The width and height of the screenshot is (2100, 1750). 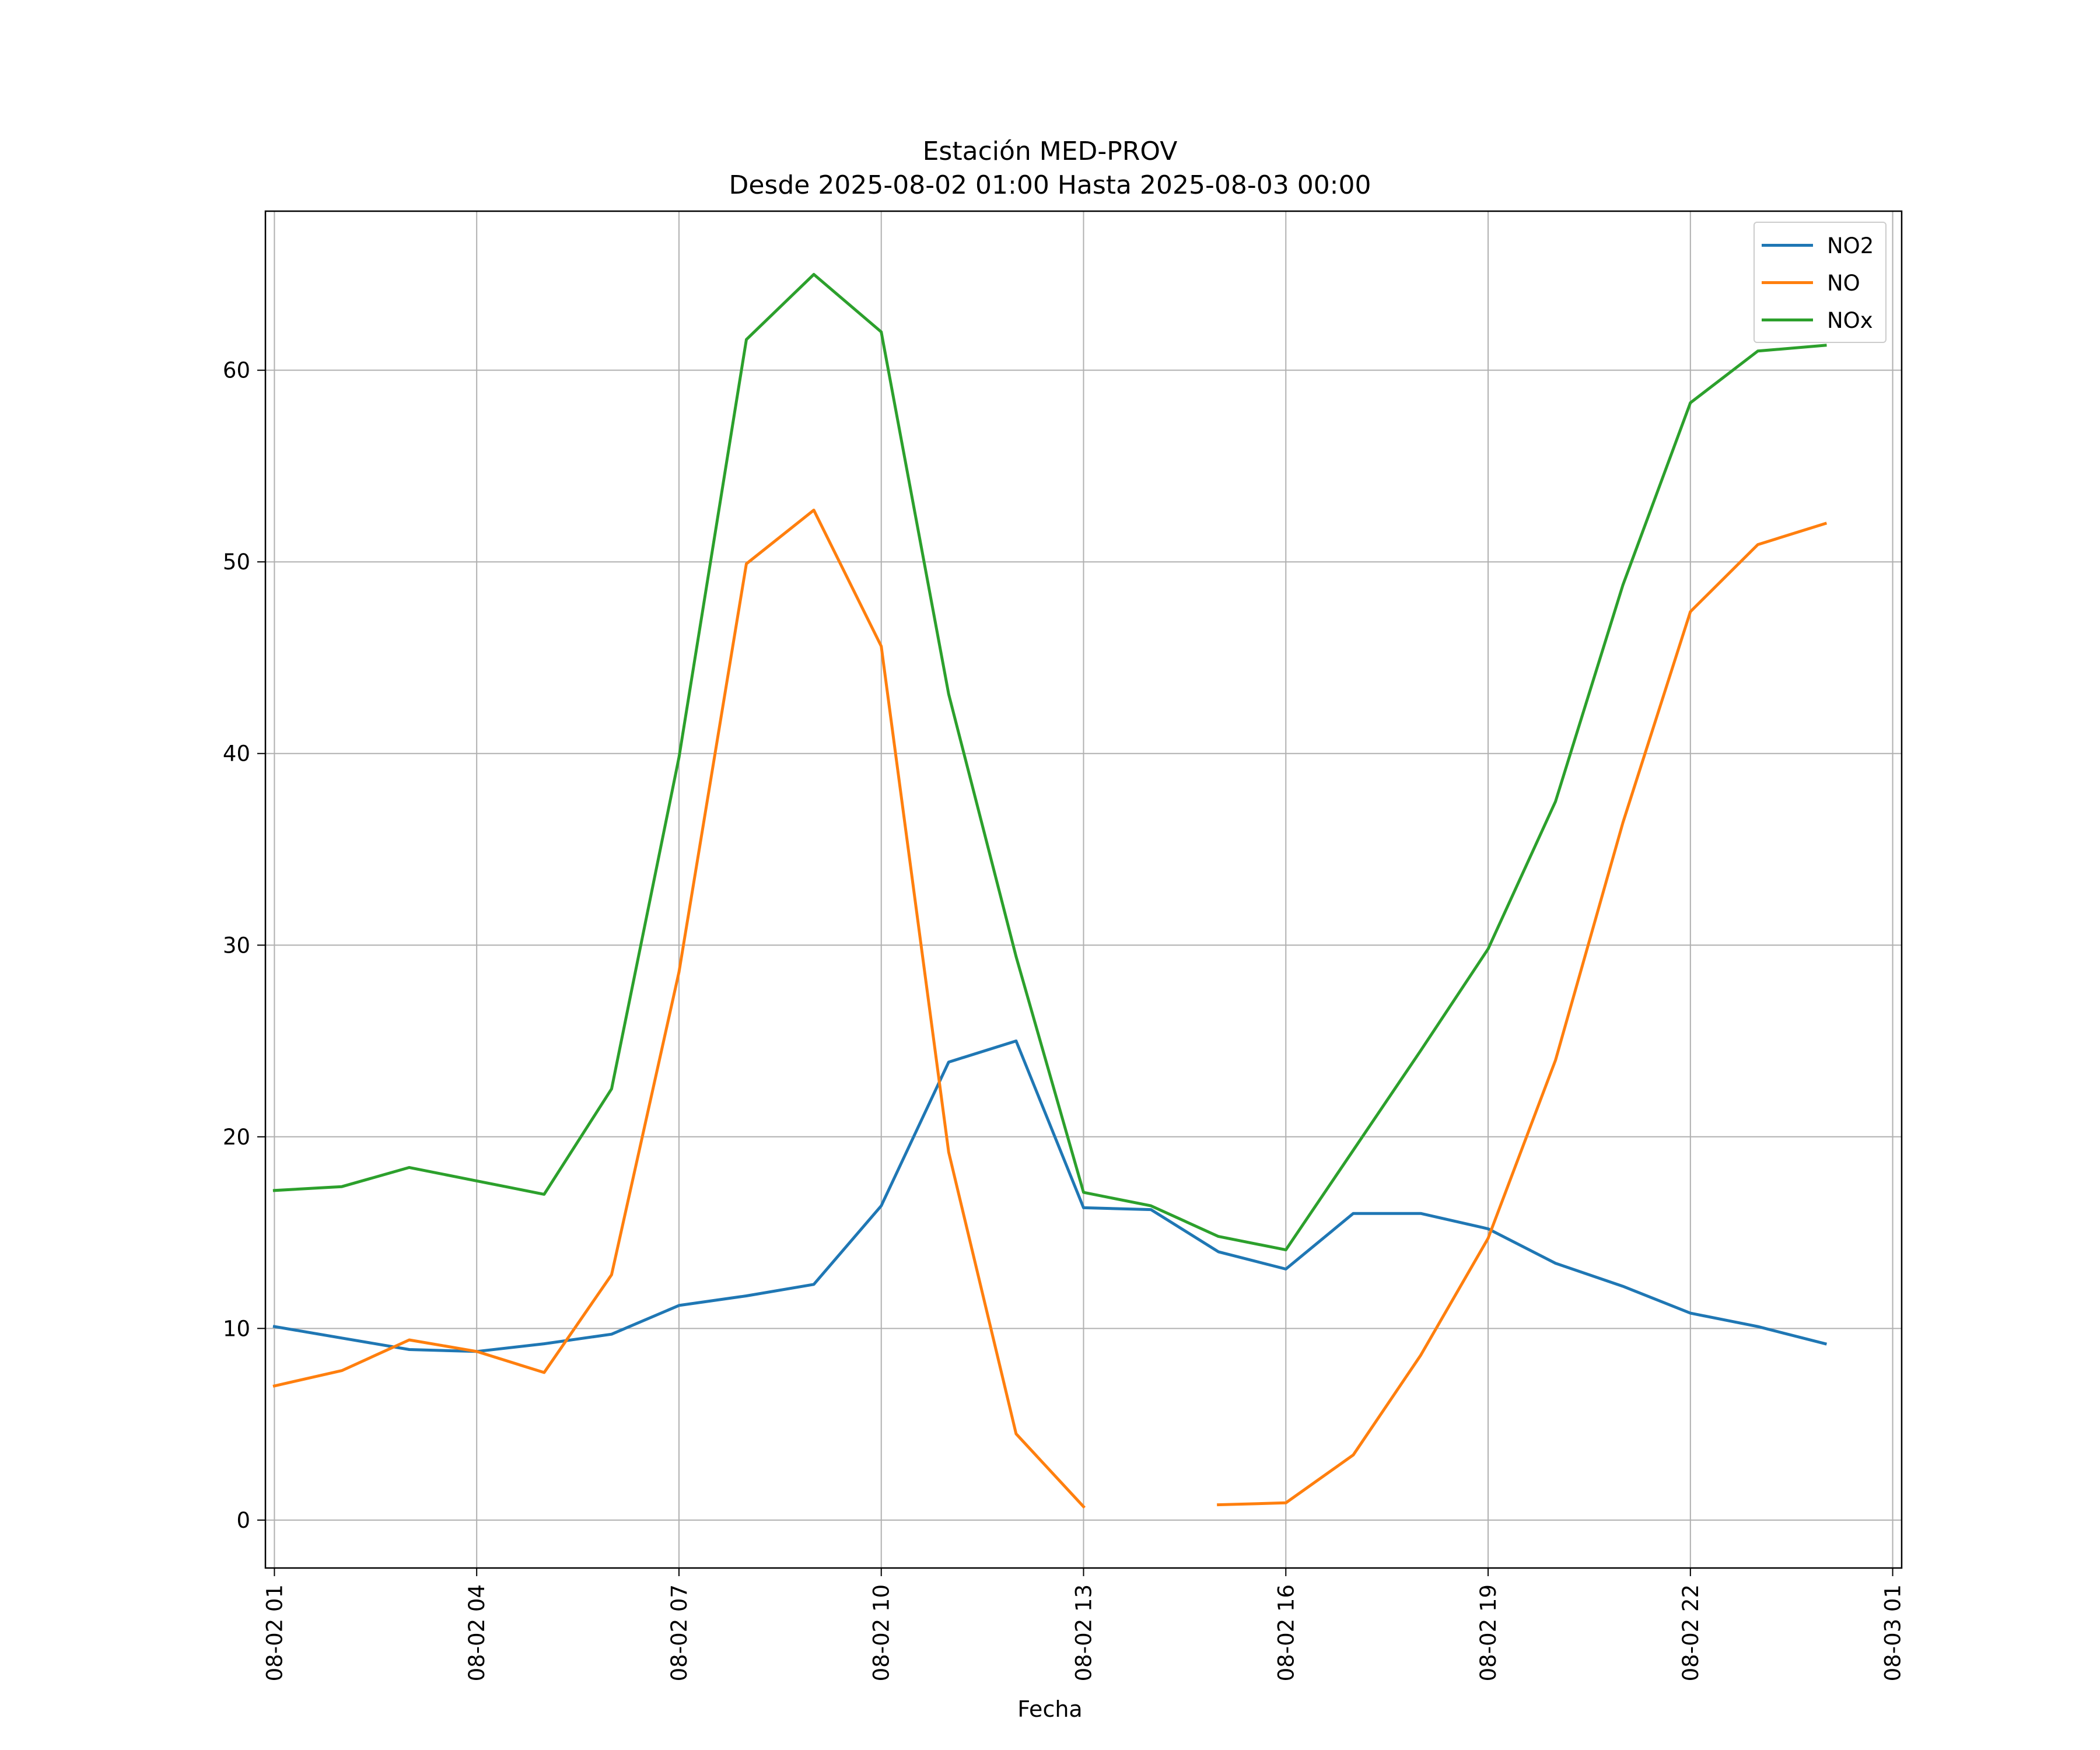 What do you see at coordinates (881, 1632) in the screenshot?
I see `x-tick-label: 08-02 10` at bounding box center [881, 1632].